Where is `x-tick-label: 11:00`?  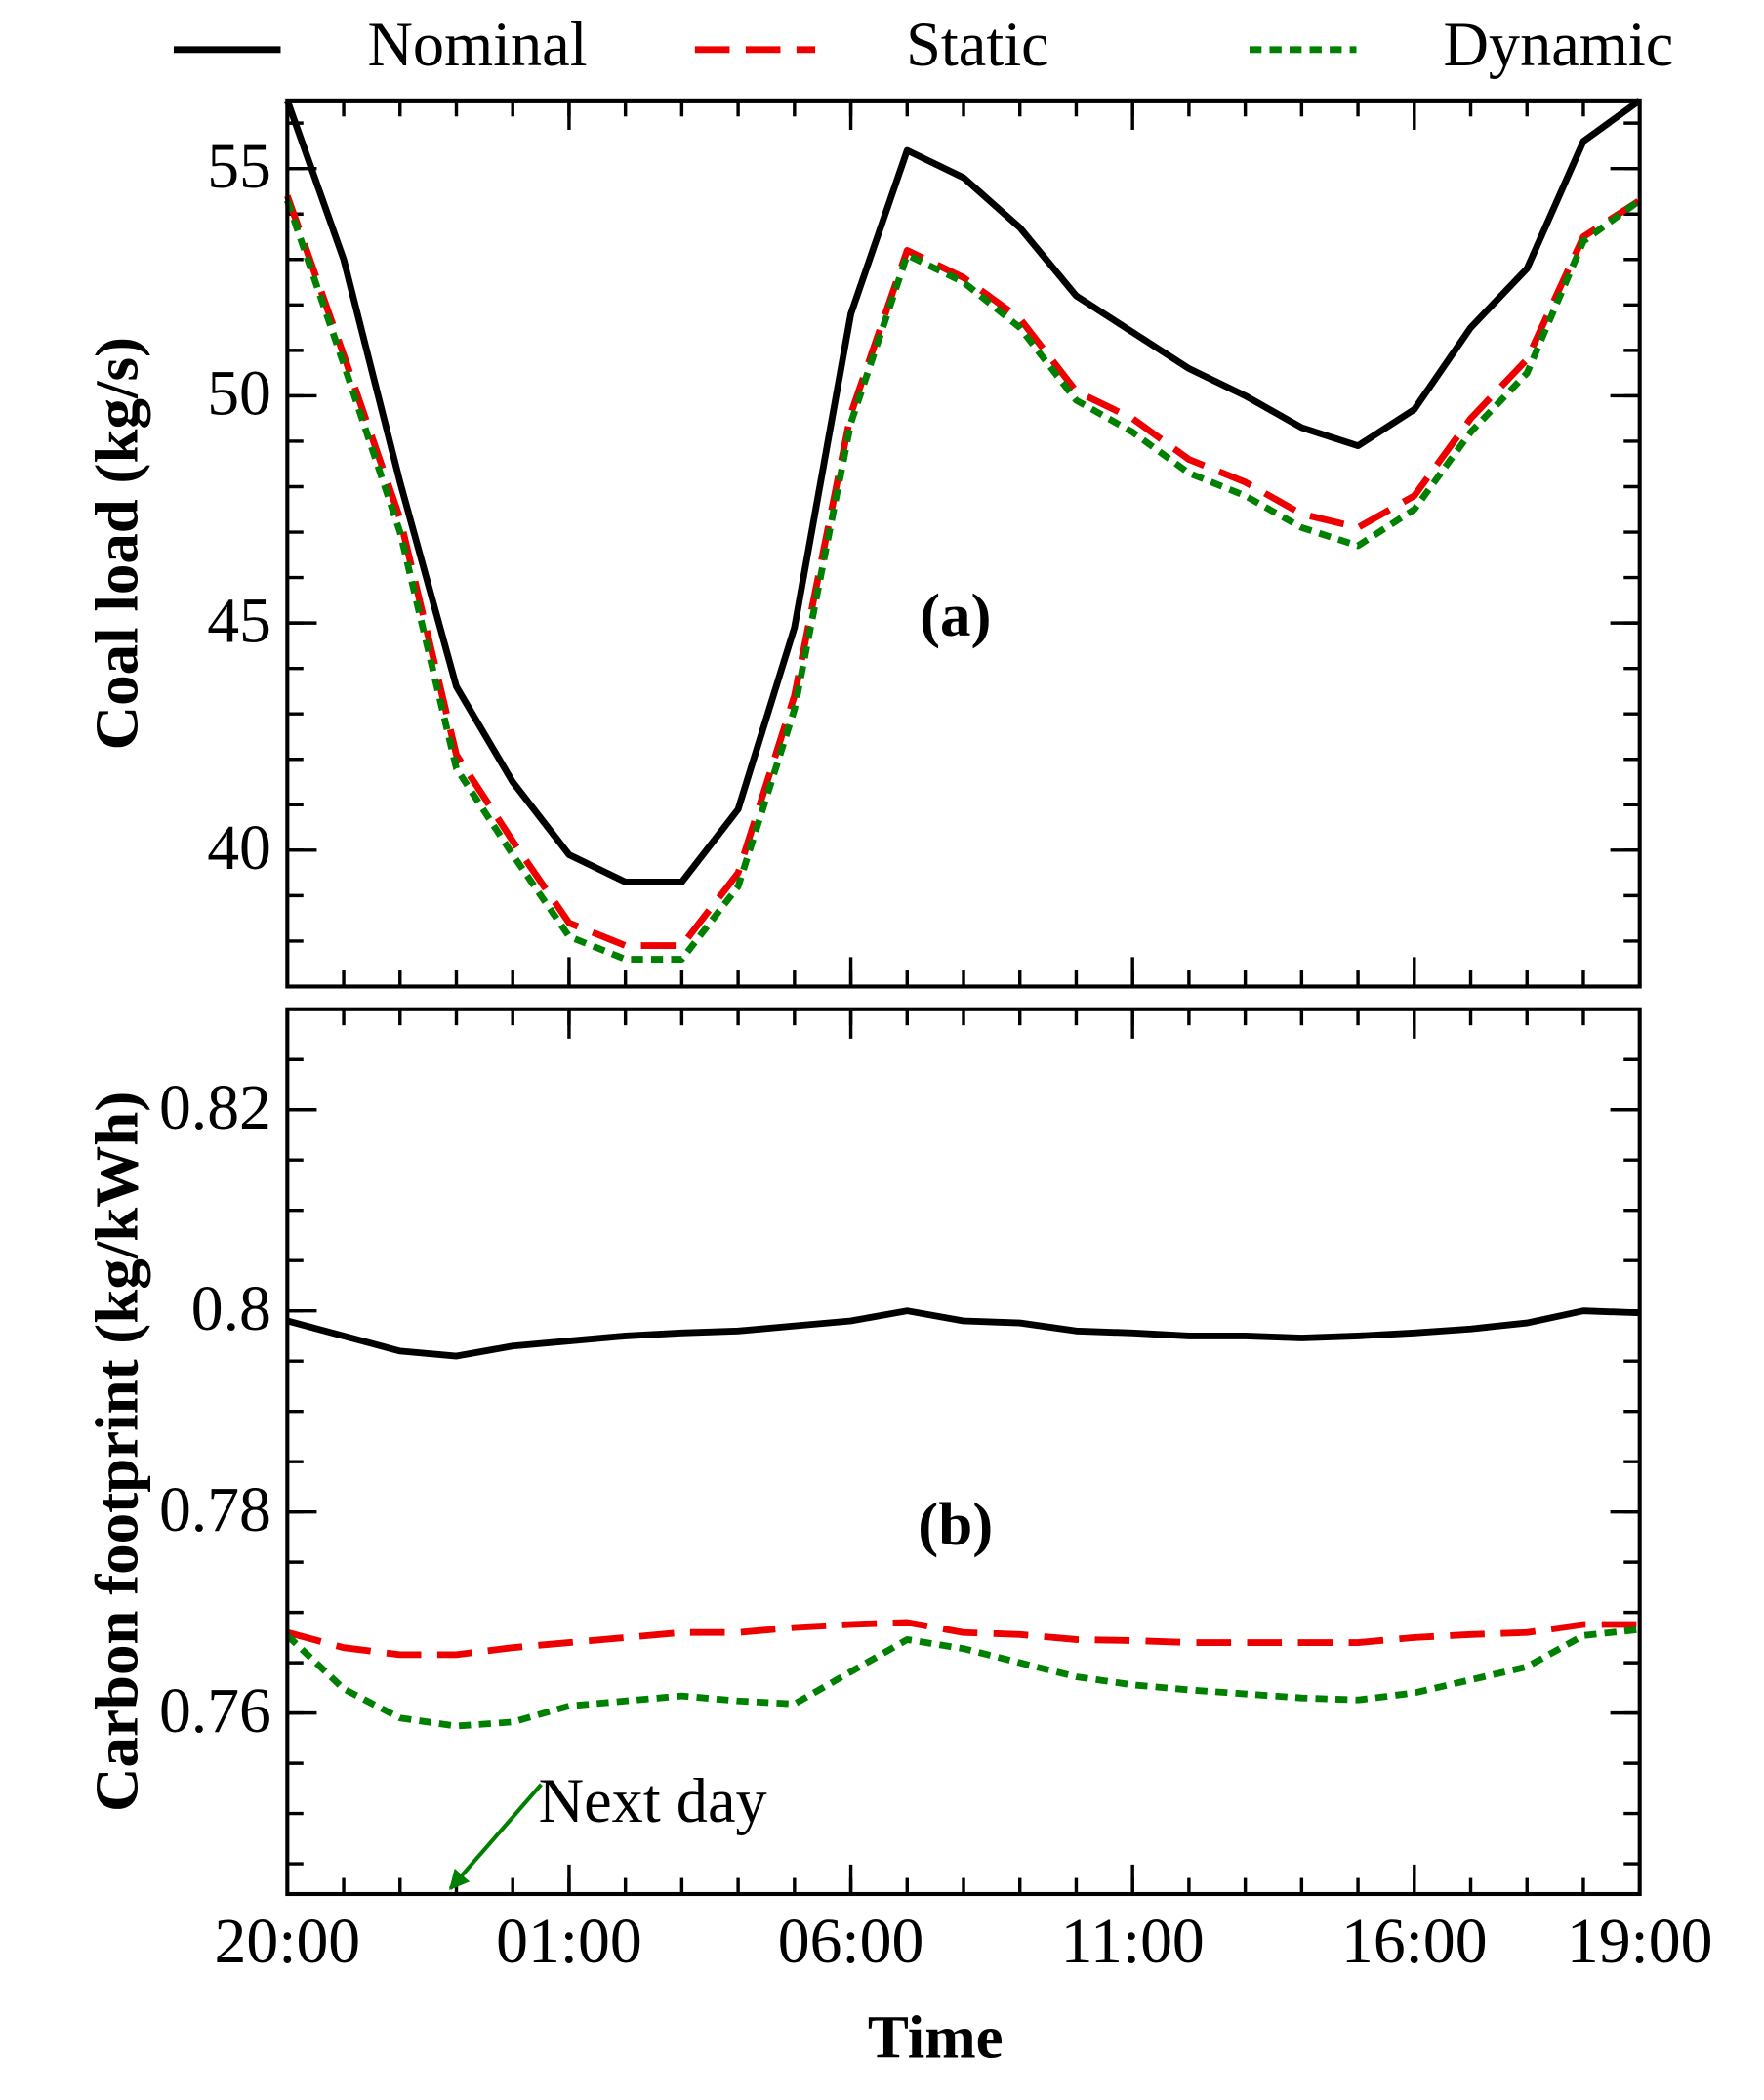 x-tick-label: 11:00 is located at coordinates (1133, 1941).